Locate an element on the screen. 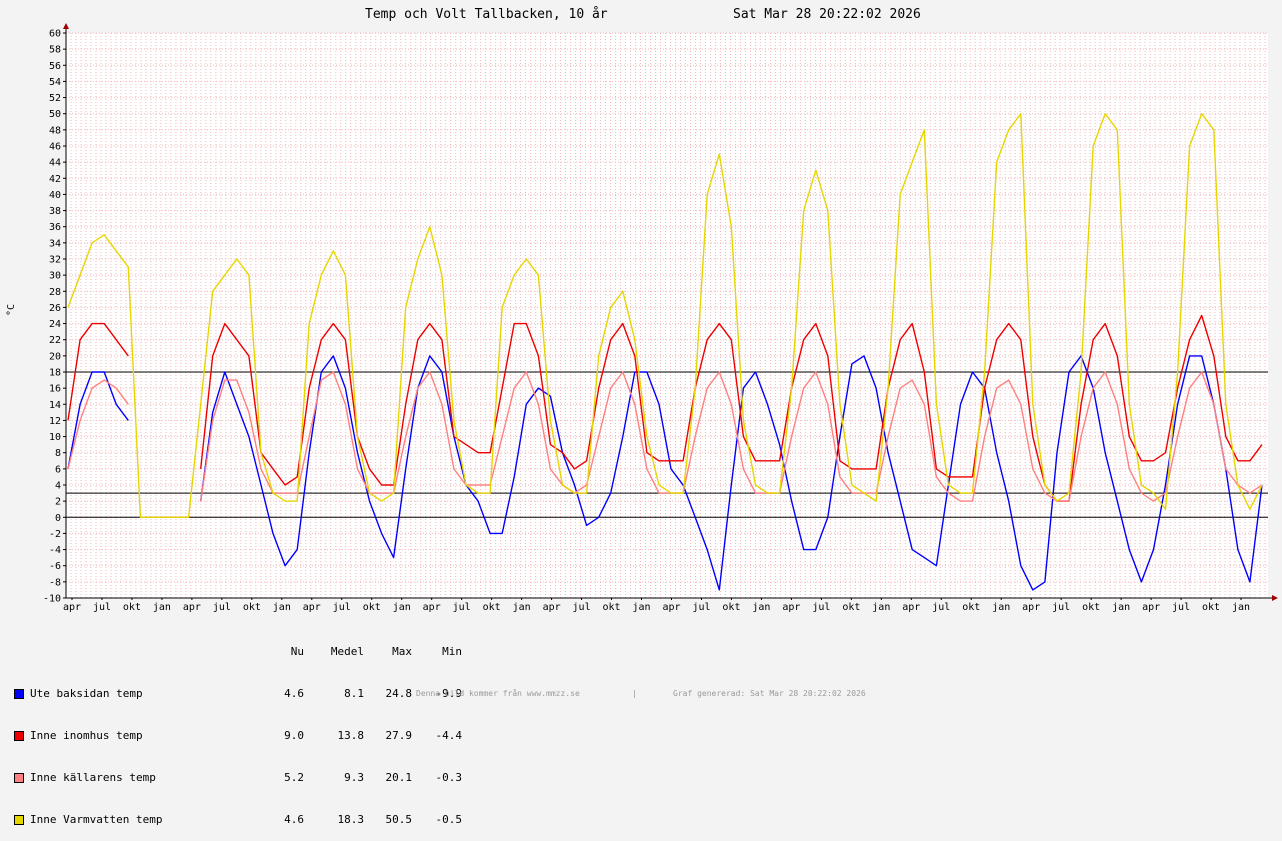  y-tick-label: 50 is located at coordinates (55, 114).